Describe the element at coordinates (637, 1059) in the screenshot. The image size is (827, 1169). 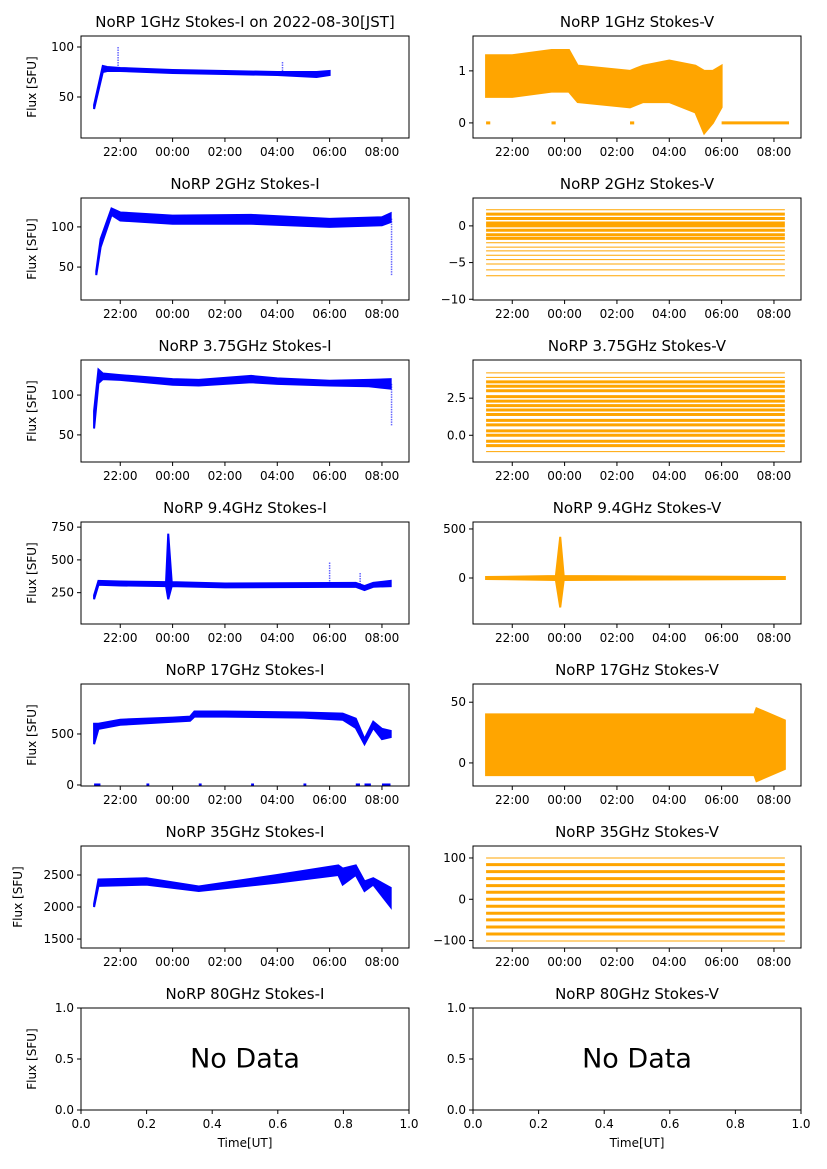
I see `no-data-annotation: No Data` at that location.